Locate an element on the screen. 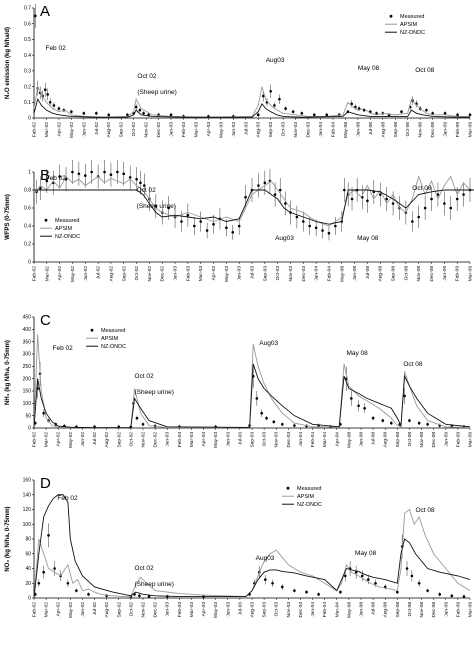 The width and height of the screenshot is (474, 647). x-tick-label: Mar-02 is located at coordinates (47, 274).